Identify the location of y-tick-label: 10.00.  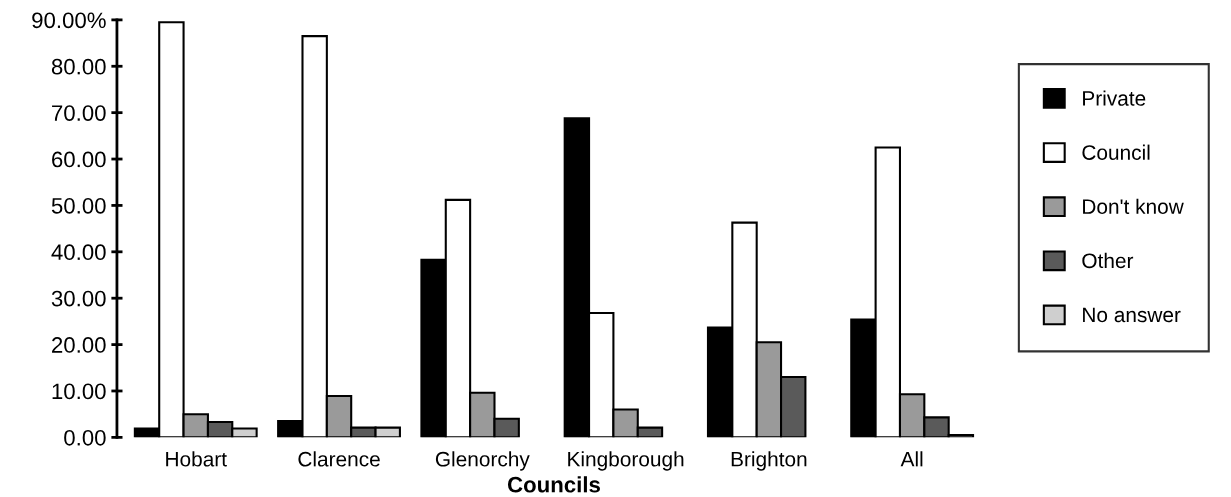
(79, 391).